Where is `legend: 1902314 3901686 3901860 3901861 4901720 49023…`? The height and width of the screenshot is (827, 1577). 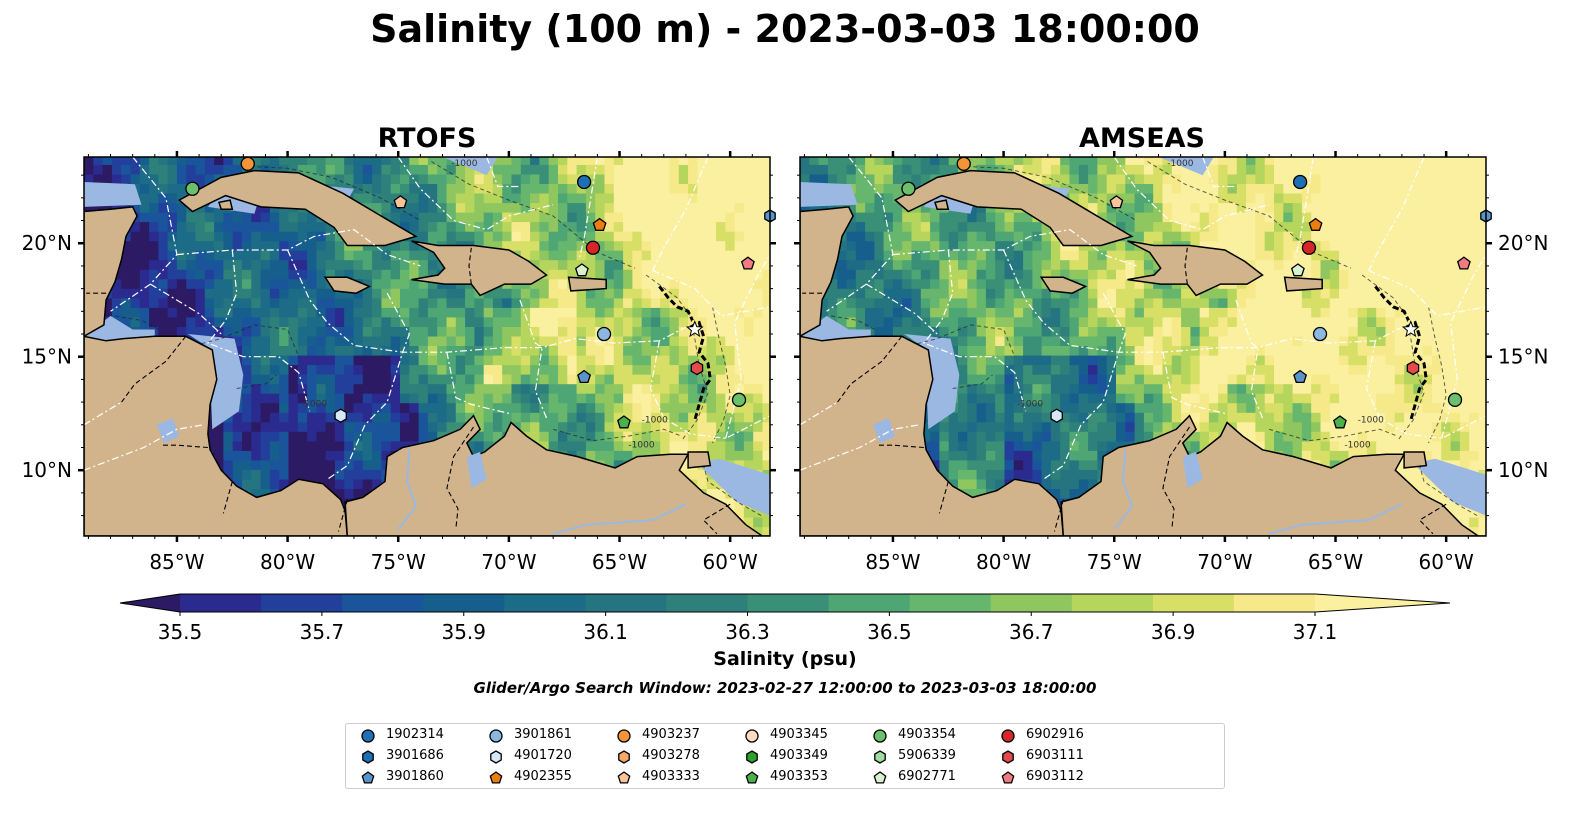 legend: 1902314 3901686 3901860 3901861 4901720 49023… is located at coordinates (785, 756).